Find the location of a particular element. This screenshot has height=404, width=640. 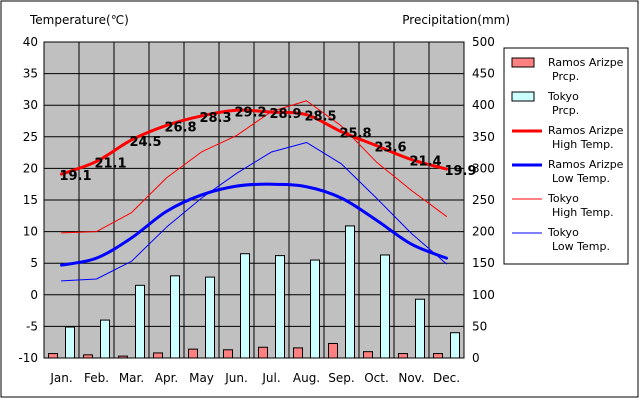

x-tick-label: Apr. is located at coordinates (166, 378).